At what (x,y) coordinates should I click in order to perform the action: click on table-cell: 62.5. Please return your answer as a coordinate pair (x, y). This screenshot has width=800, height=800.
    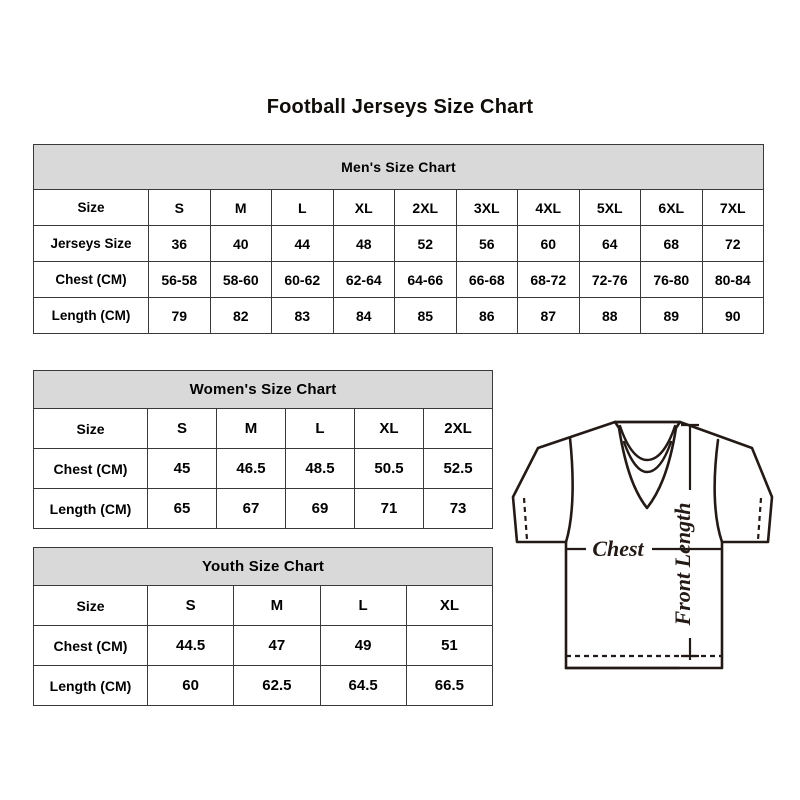
    Looking at the image, I should click on (277, 685).